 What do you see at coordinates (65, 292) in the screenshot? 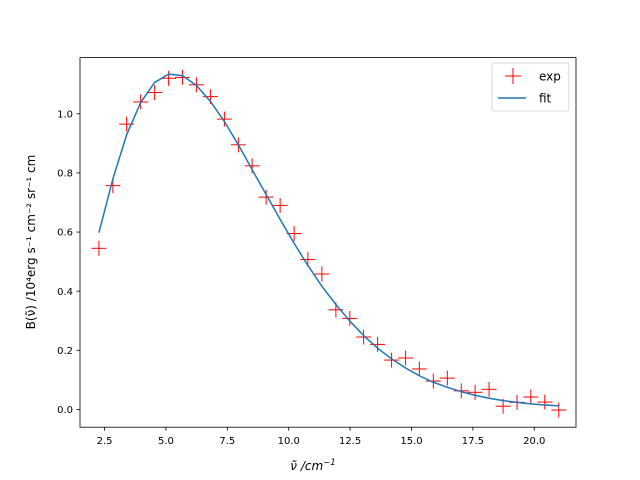
I see `y-tick-label: 0.4` at bounding box center [65, 292].